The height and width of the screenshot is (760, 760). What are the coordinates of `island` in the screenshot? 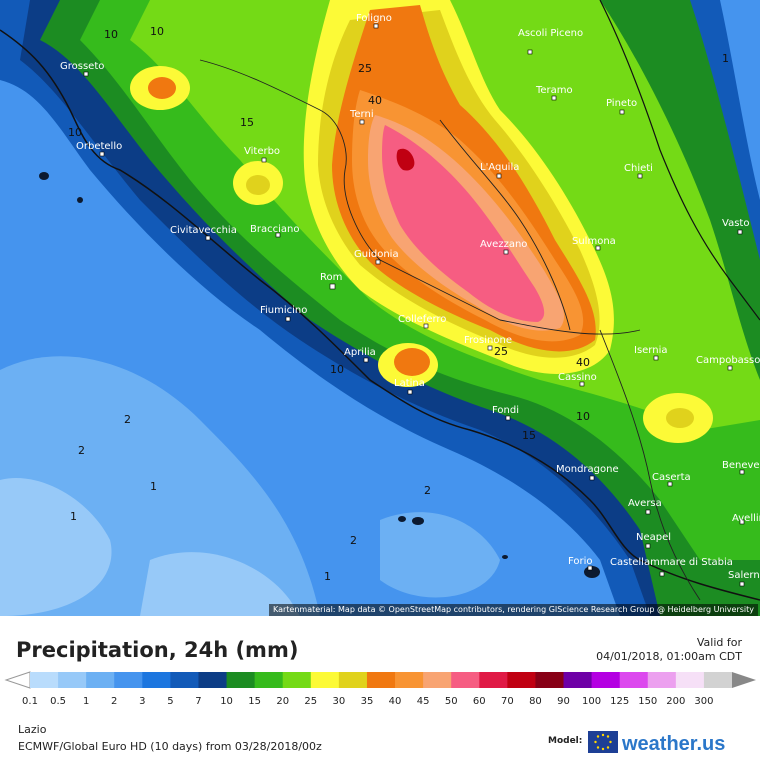 It's located at (80, 200).